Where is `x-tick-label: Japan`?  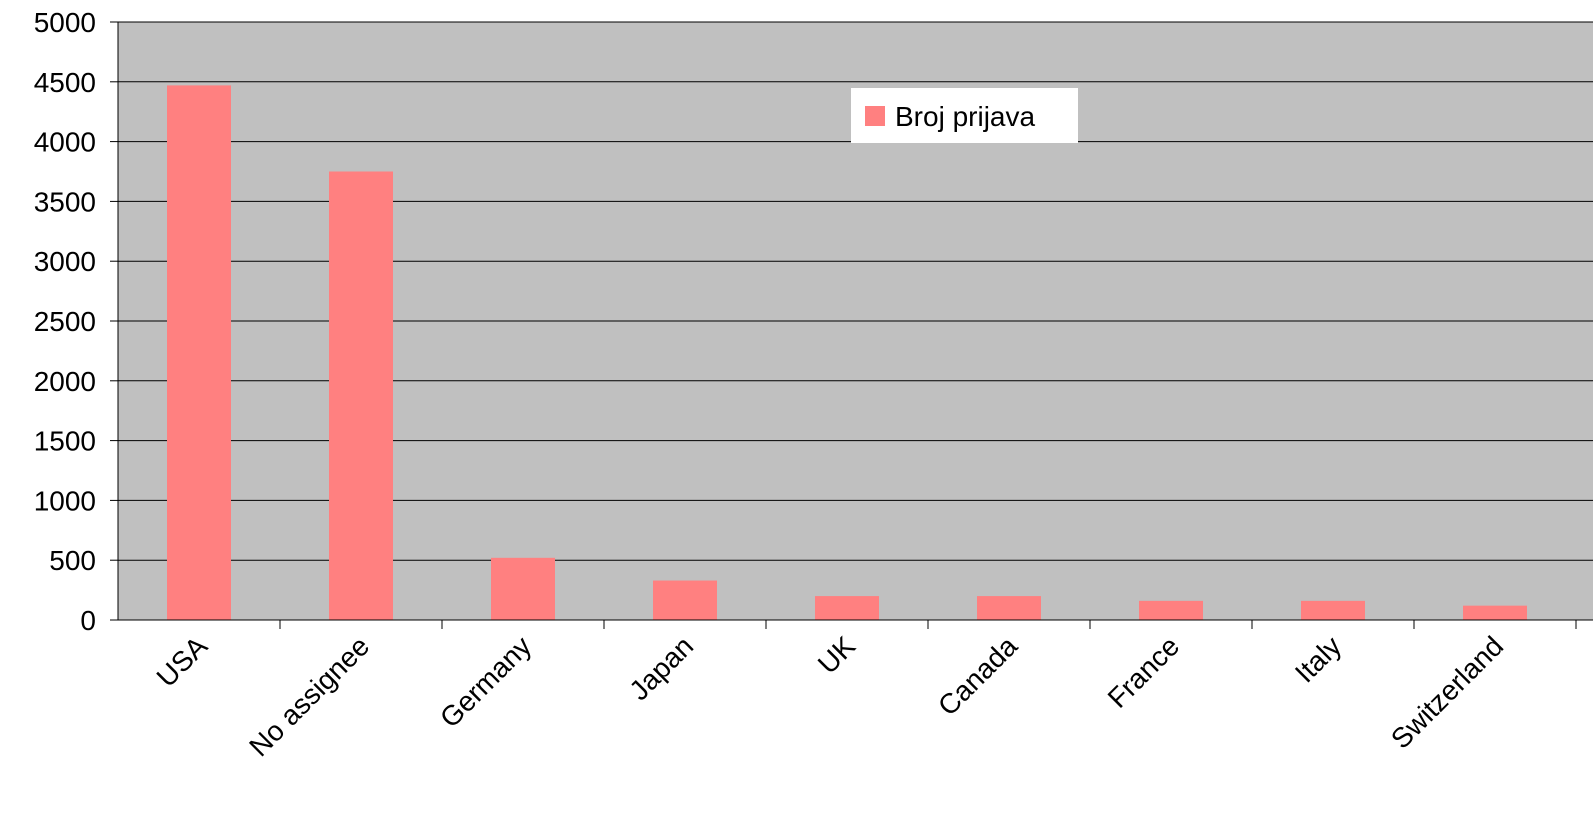 x-tick-label: Japan is located at coordinates (661, 668).